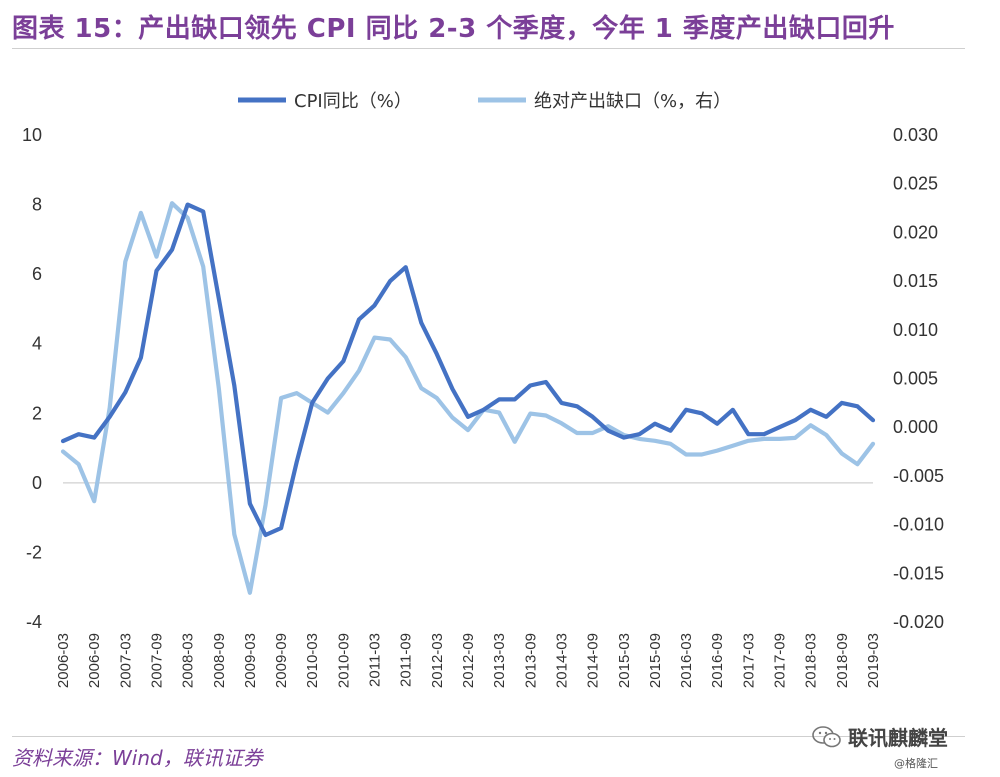 The width and height of the screenshot is (1000, 777). I want to click on left-axis-ticks: 10 8 6 4 2 0 -2 -4, so click(32, 378).